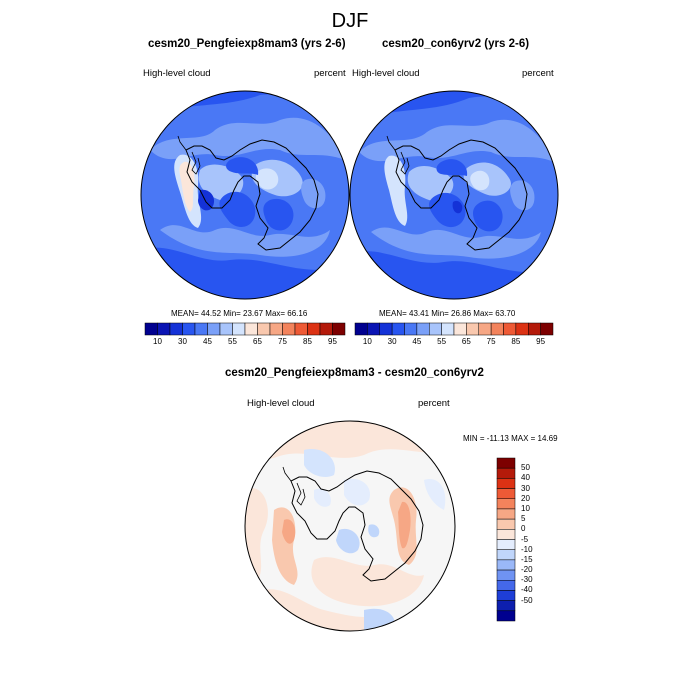 The width and height of the screenshot is (700, 700). Describe the element at coordinates (417, 341) in the screenshot. I see `colorbar-2-tick-label: 45` at that location.